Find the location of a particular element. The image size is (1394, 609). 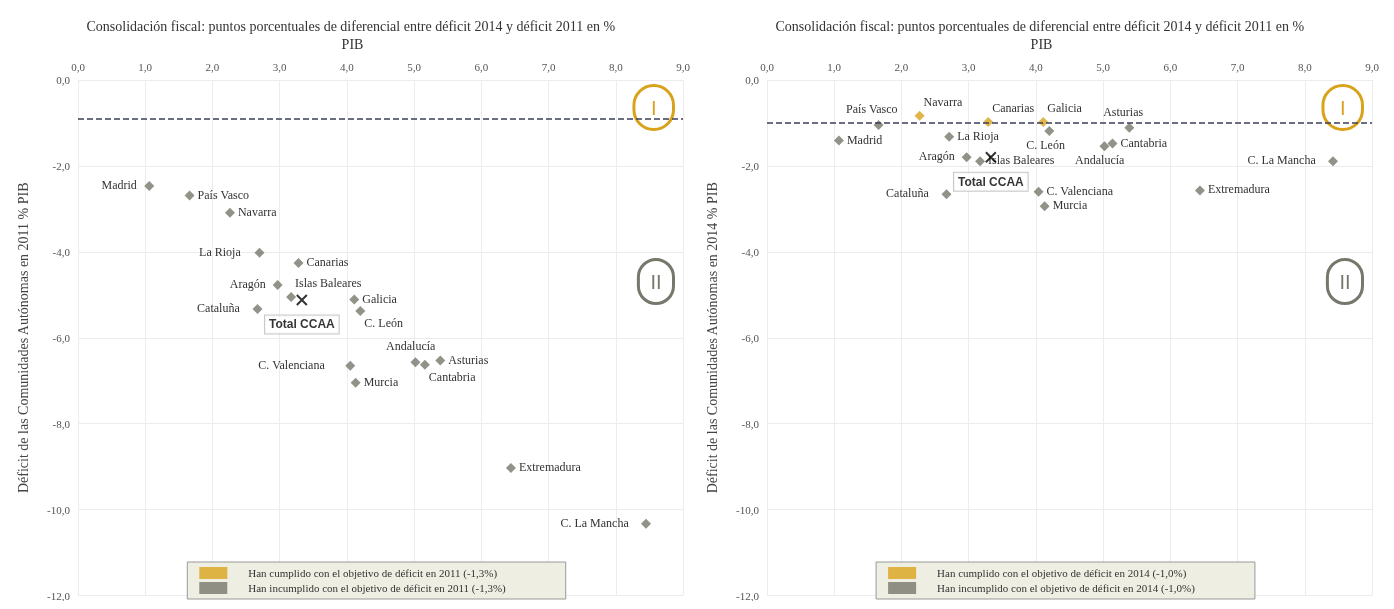

x-tick-label: 9,0 is located at coordinates (1372, 66).